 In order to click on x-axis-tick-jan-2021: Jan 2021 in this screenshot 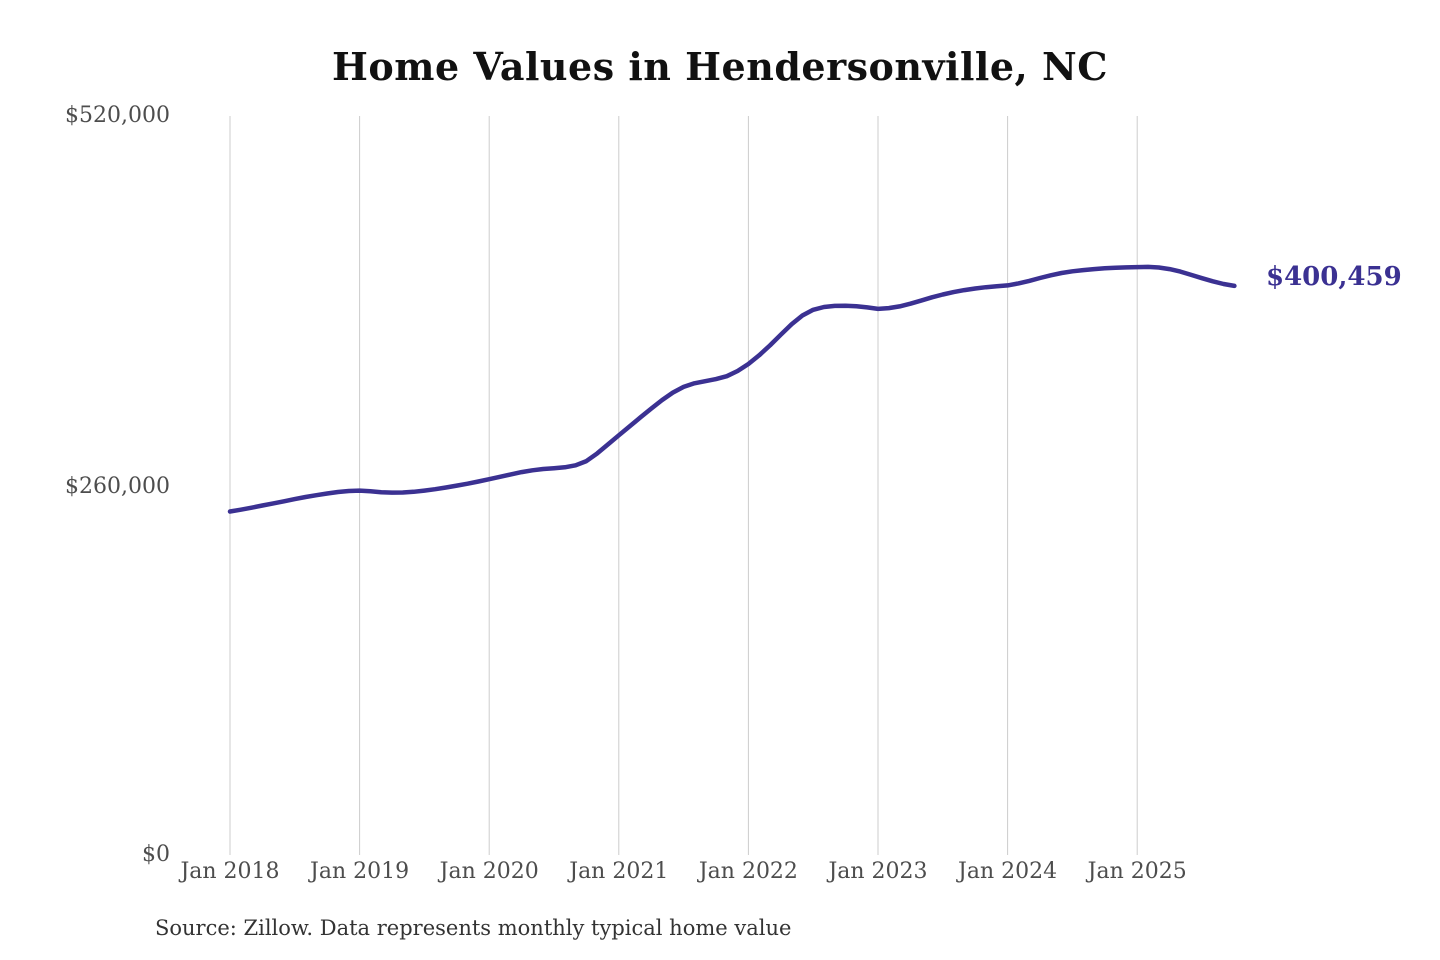, I will do `click(619, 871)`.